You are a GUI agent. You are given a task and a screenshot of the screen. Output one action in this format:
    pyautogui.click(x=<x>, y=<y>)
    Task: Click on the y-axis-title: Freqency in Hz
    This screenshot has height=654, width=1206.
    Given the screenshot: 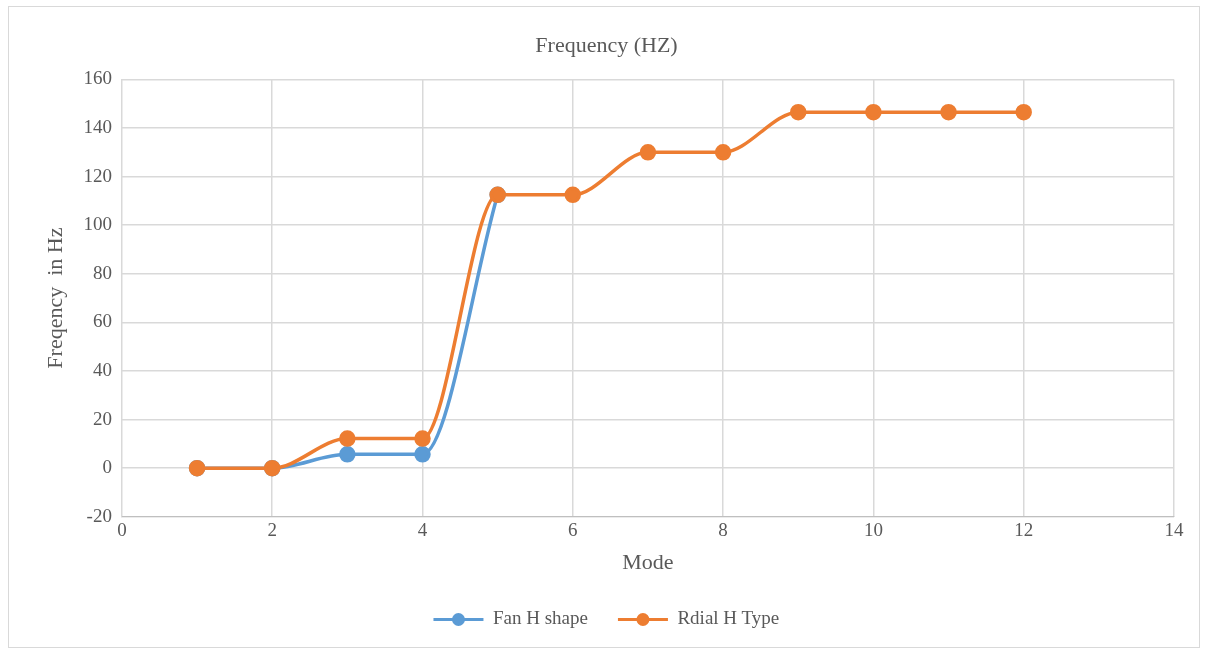 What is the action you would take?
    pyautogui.click(x=54, y=298)
    